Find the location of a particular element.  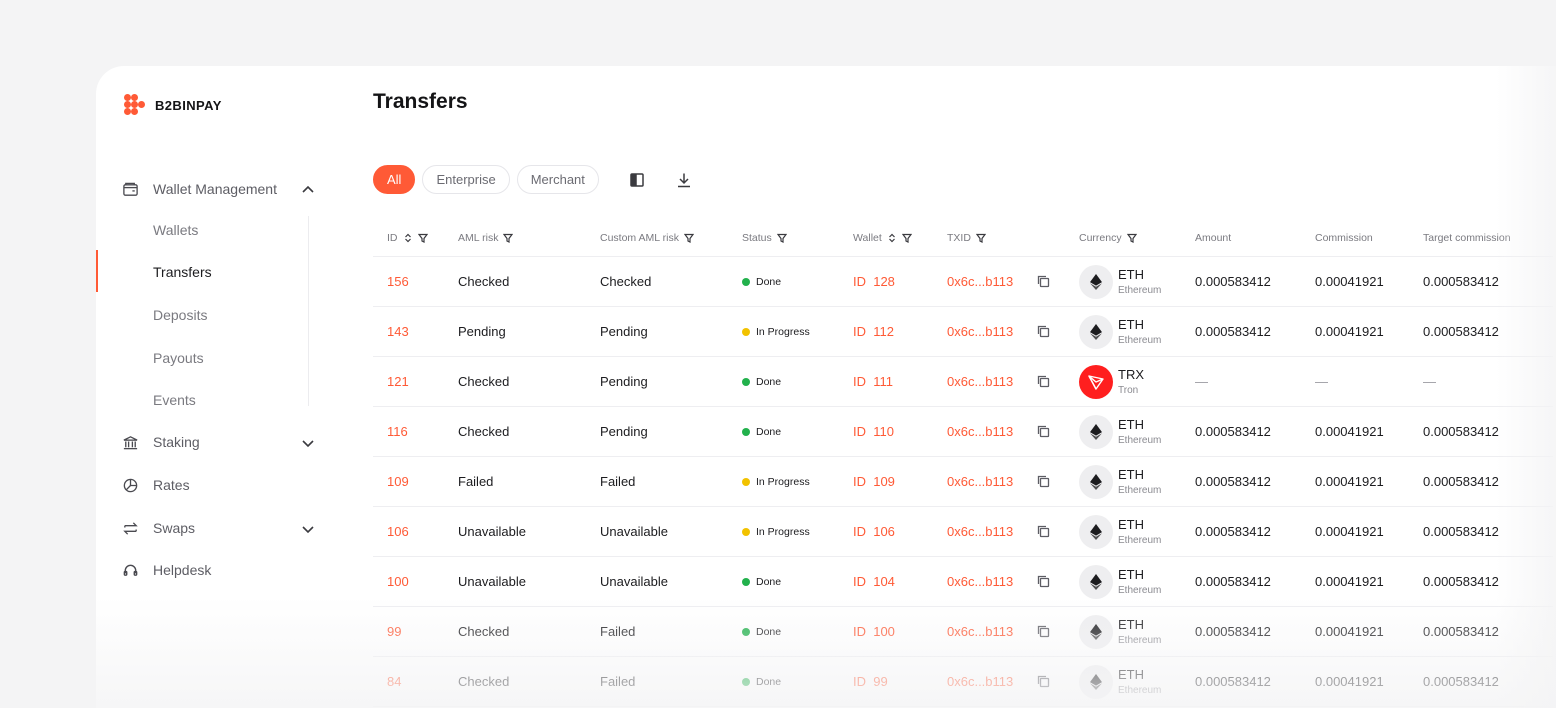

wallet-link: ID 112 is located at coordinates (873, 331).